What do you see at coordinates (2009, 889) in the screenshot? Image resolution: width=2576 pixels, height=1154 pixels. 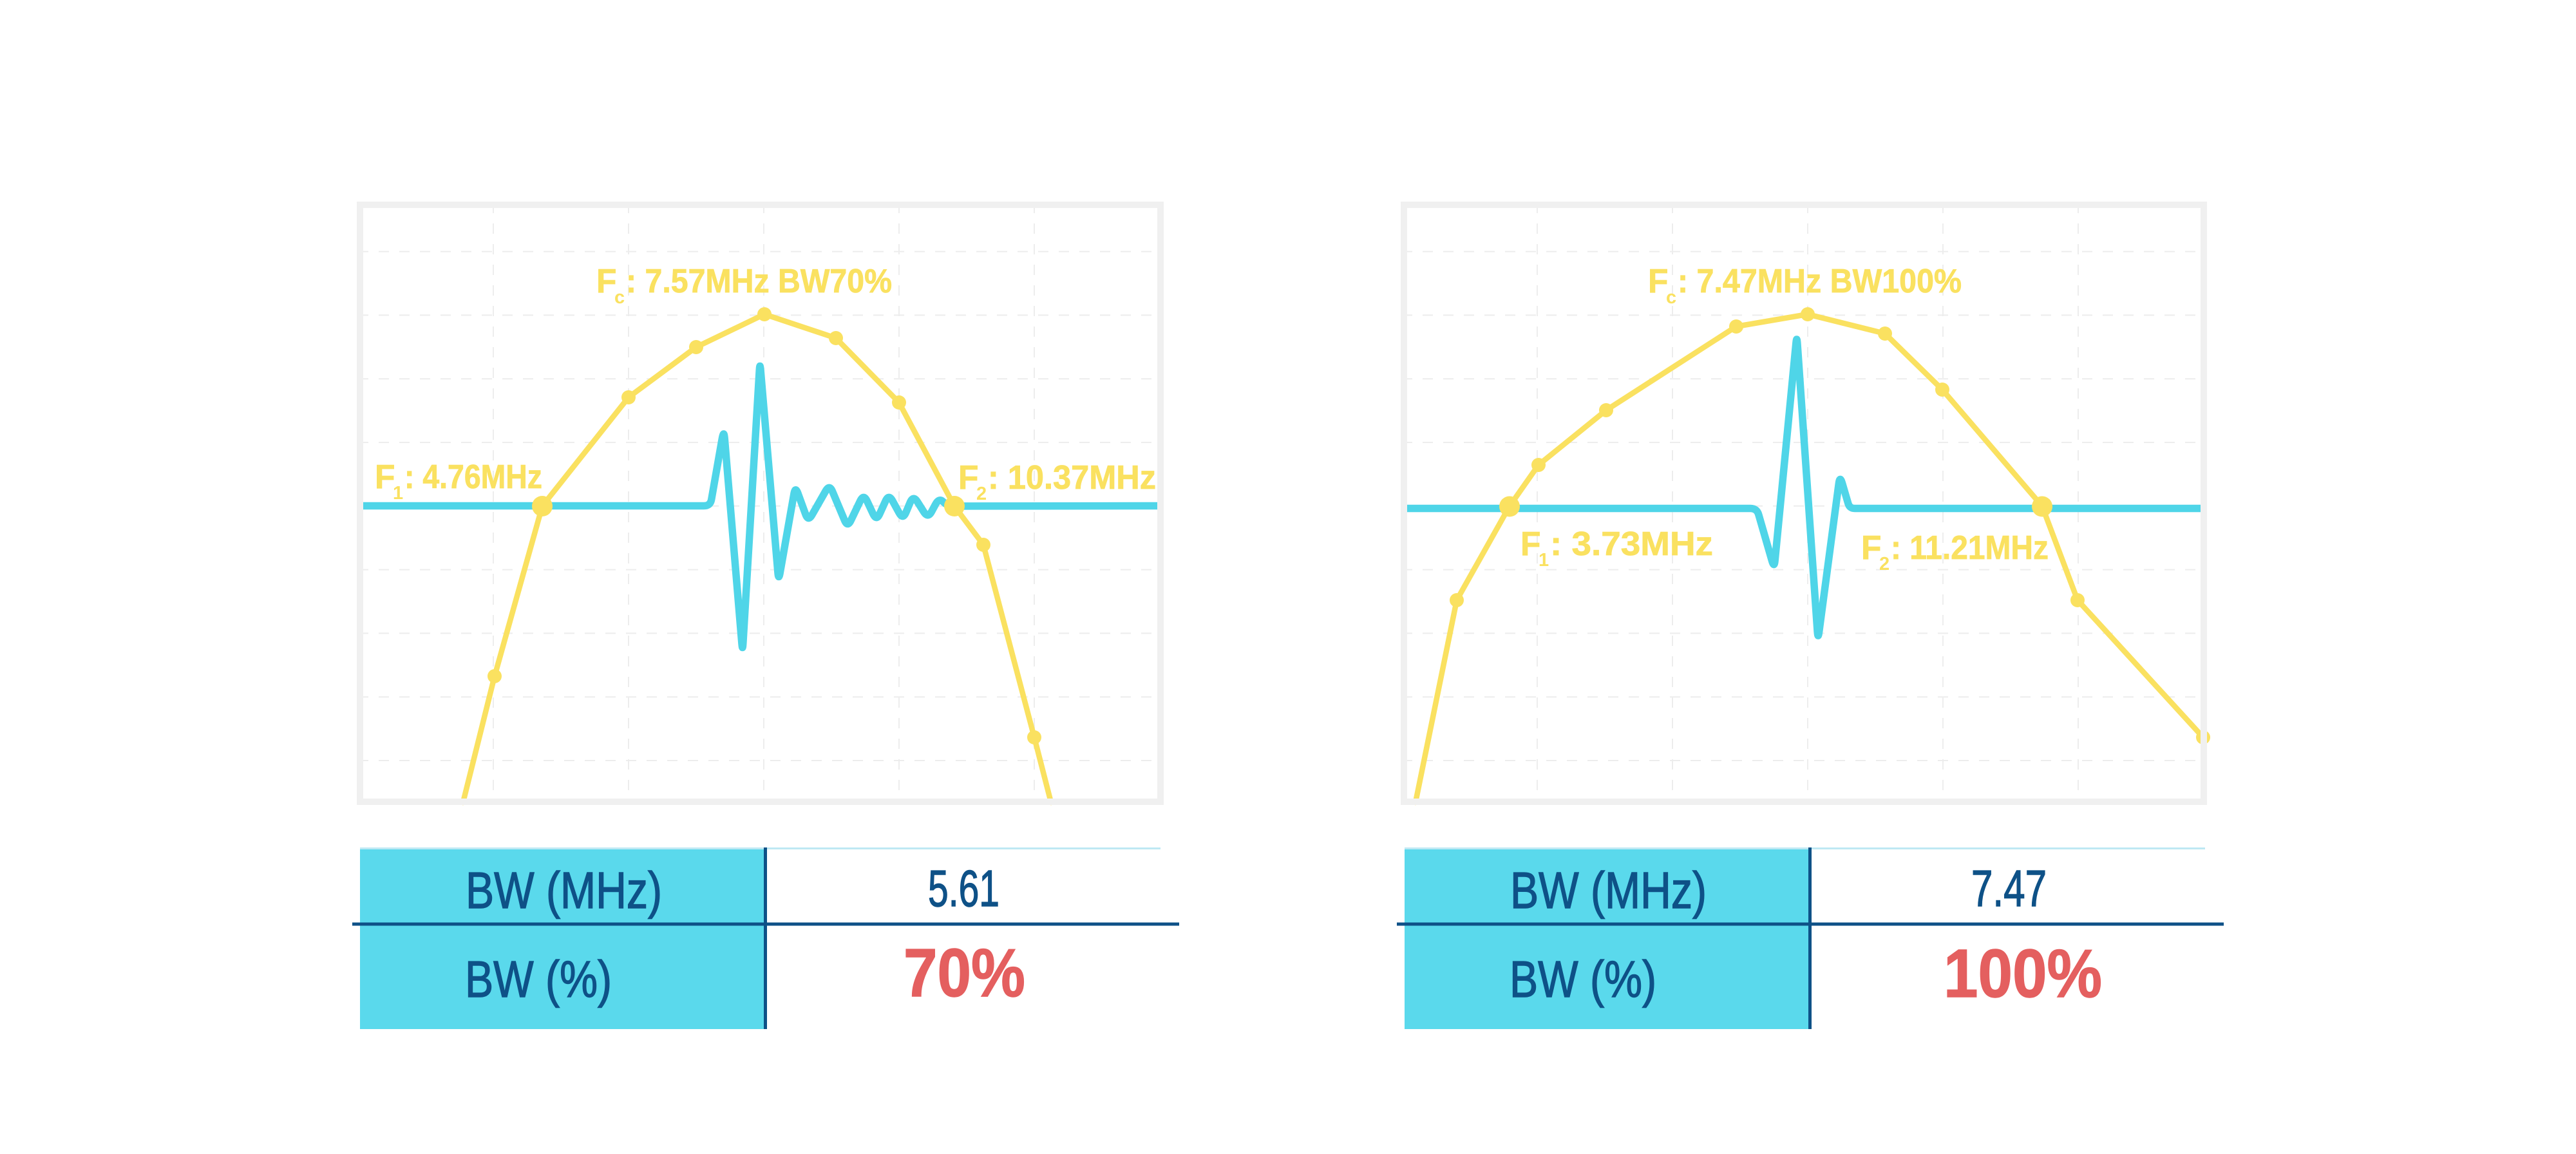 I see `svg-text: 7.47` at bounding box center [2009, 889].